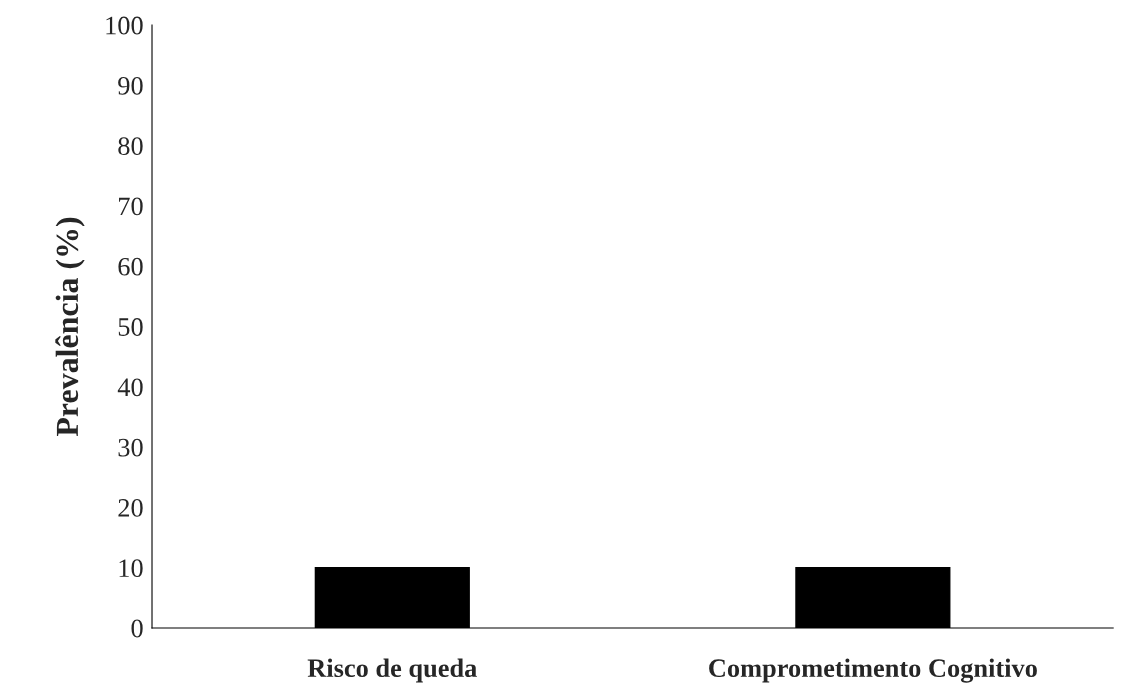  What do you see at coordinates (130, 447) in the screenshot?
I see `y-tick-label: 30` at bounding box center [130, 447].